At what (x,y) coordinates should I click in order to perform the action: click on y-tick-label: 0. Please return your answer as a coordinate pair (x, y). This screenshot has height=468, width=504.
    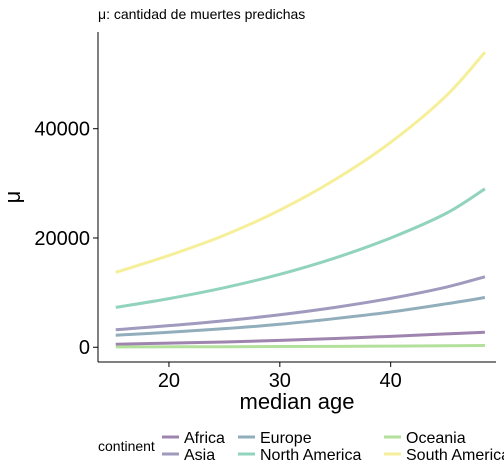
    Looking at the image, I should click on (84, 348).